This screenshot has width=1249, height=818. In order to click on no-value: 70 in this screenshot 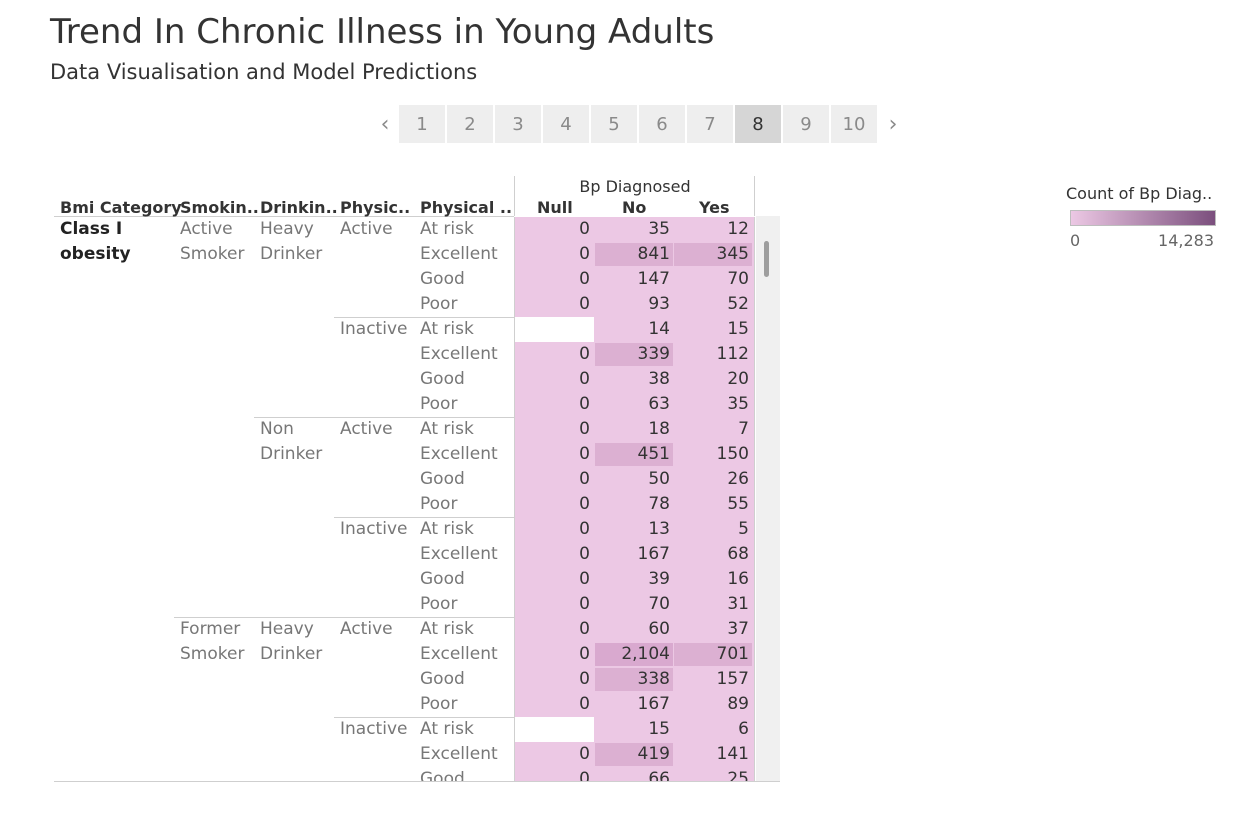, I will do `click(659, 604)`.